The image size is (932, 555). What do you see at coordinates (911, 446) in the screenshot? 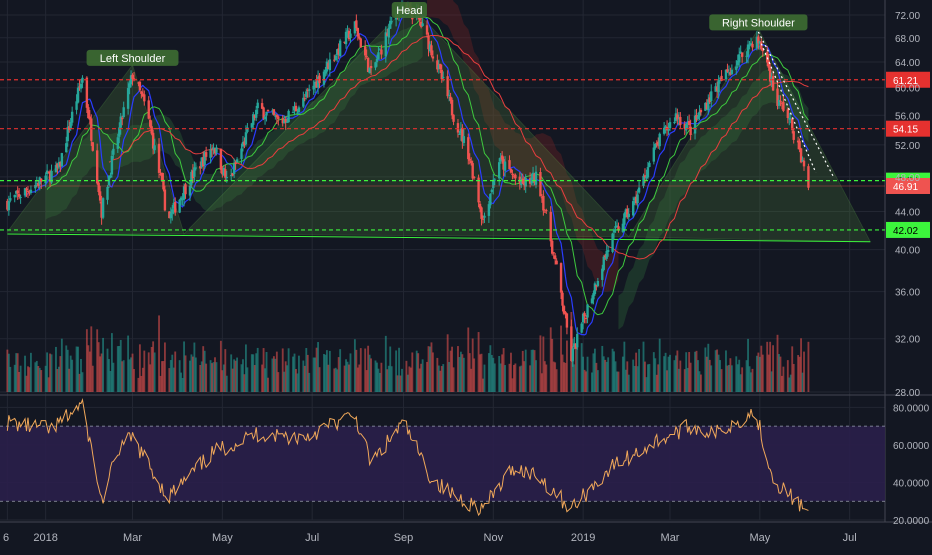
I see `osc-tick-label: 60.0000` at bounding box center [911, 446].